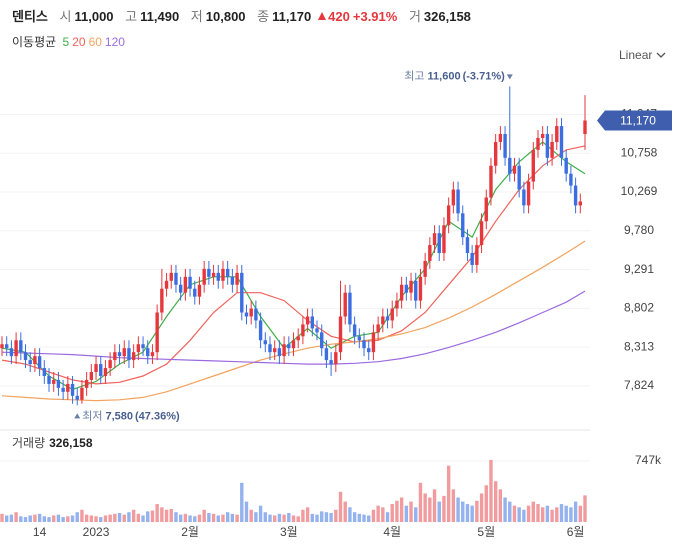  What do you see at coordinates (70, 41) in the screenshot?
I see `ma-legend: 이동평균 5 20 60 120` at bounding box center [70, 41].